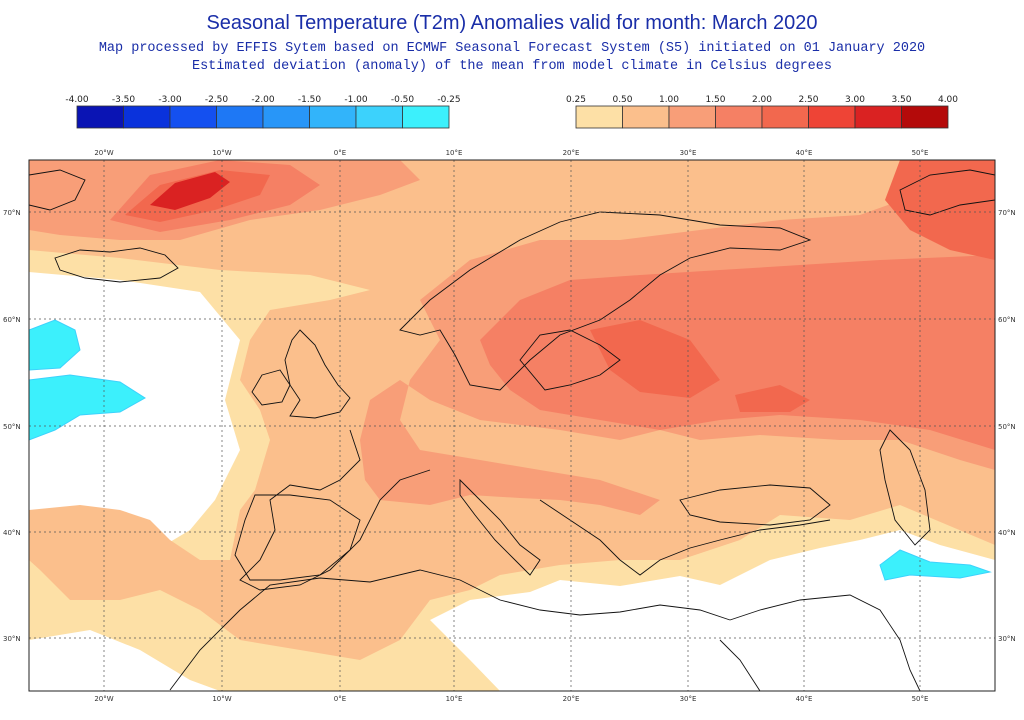  What do you see at coordinates (170, 100) in the screenshot?
I see `legend-cold-label-2: -3.00` at bounding box center [170, 100].